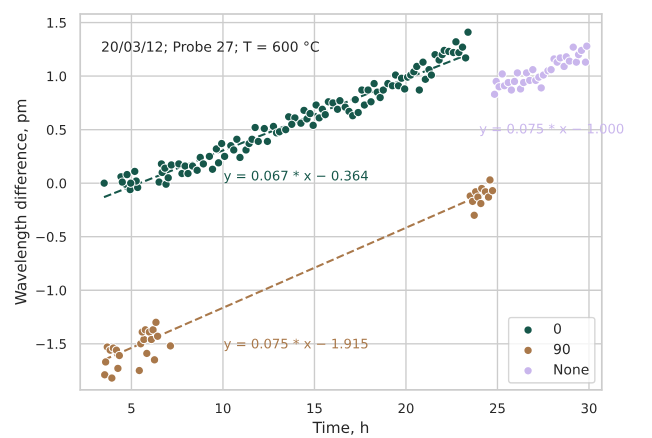 The image size is (652, 438). Describe the element at coordinates (131, 408) in the screenshot. I see `x-tick-label: 5` at that location.